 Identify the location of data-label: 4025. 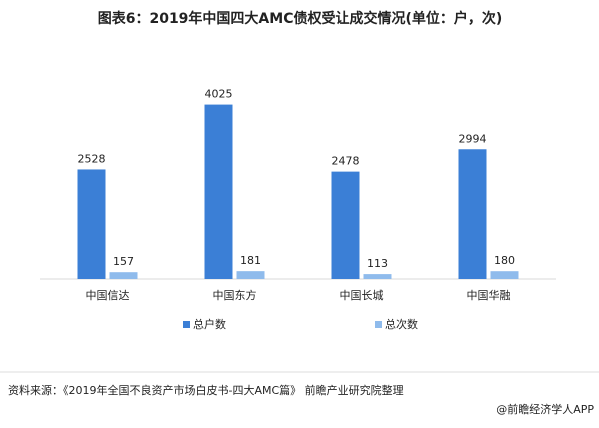
(219, 94).